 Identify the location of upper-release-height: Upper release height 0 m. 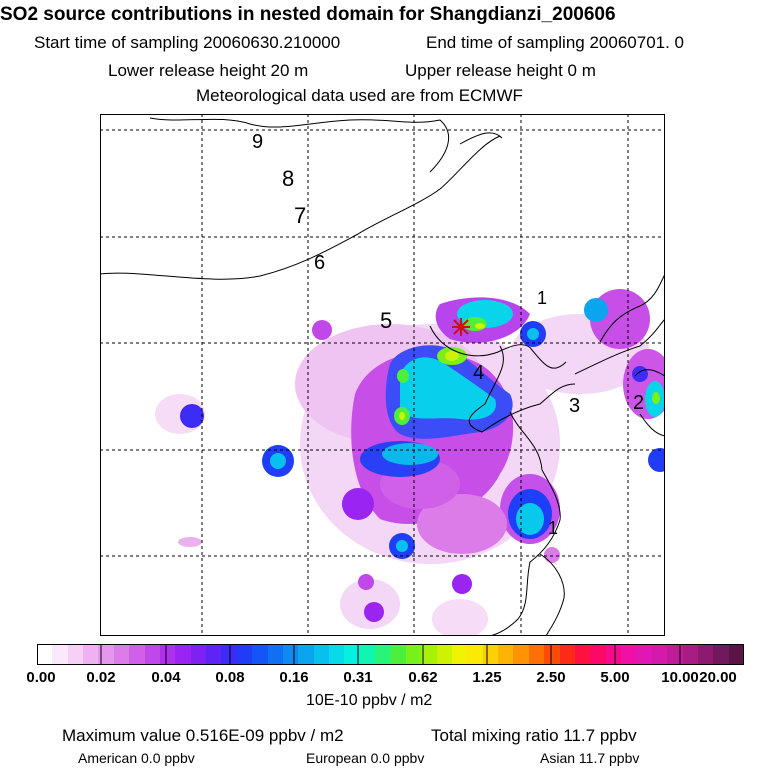
(500, 70).